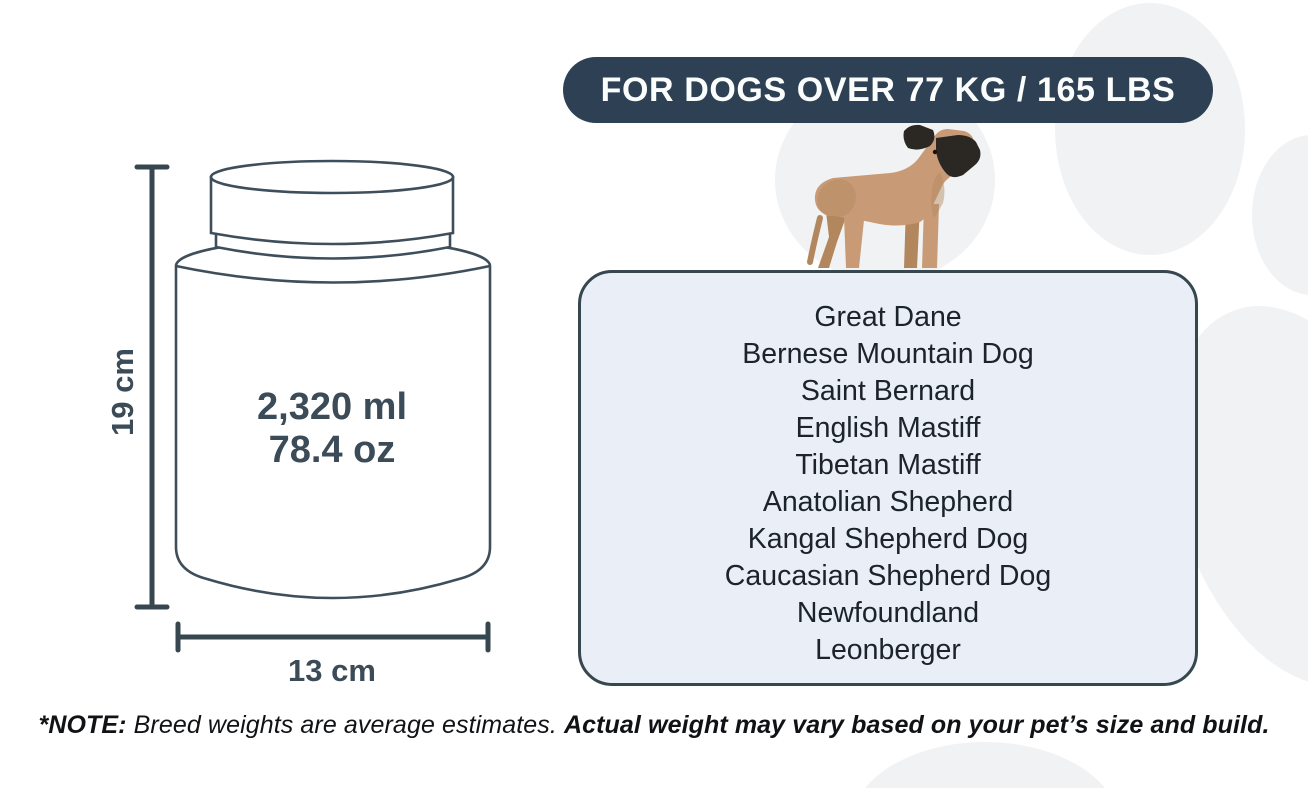 Image resolution: width=1308 pixels, height=788 pixels. Describe the element at coordinates (935, 152) in the screenshot. I see `dog-eye-icon` at that location.